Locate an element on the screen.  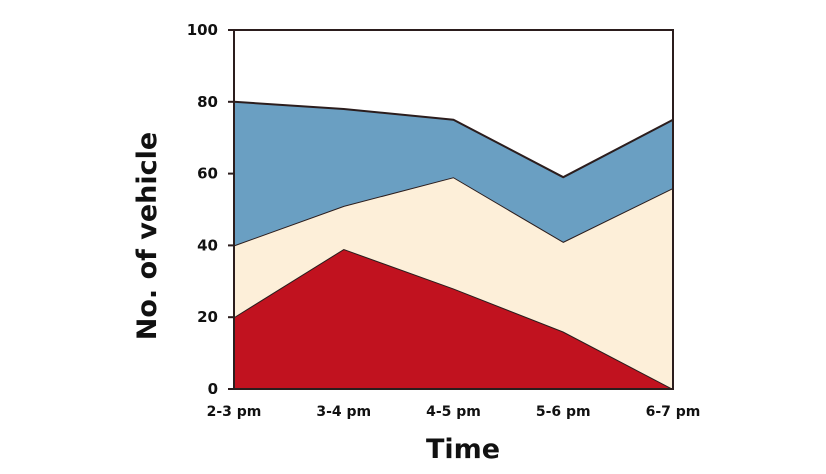
y-tick-label: 40 is located at coordinates (207, 245).